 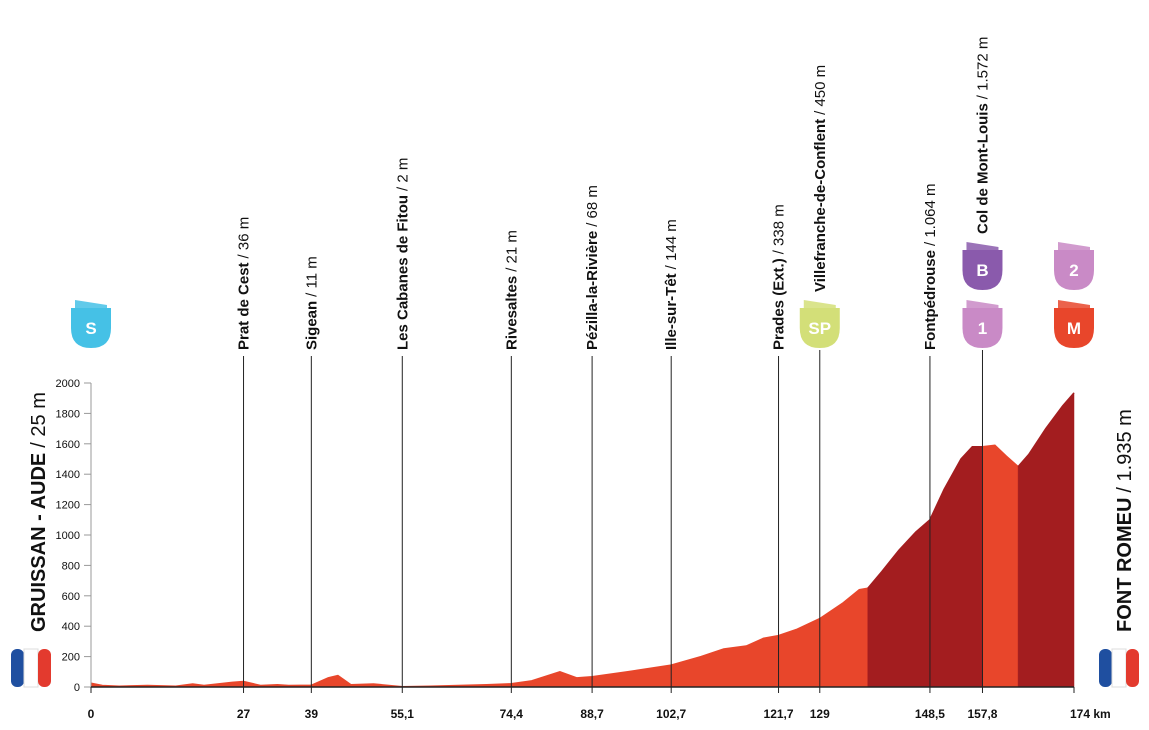 I want to click on waypoint-label: Col de Mont-Louis / 1.572 m, so click(x=982, y=135).